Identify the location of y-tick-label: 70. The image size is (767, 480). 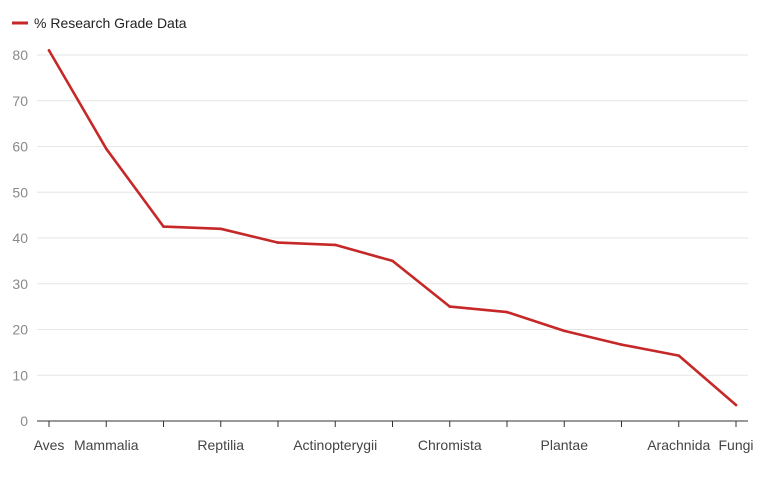
(20, 101).